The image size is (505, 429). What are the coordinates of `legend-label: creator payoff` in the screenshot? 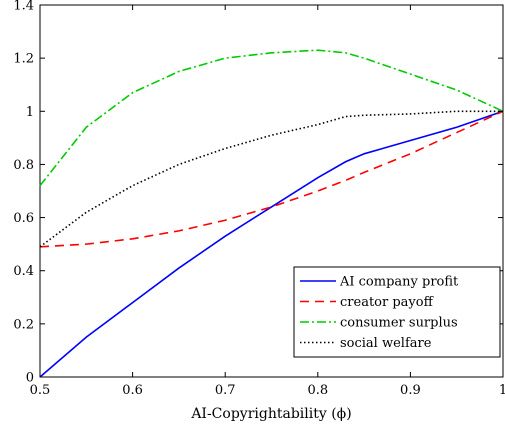 It's located at (387, 302).